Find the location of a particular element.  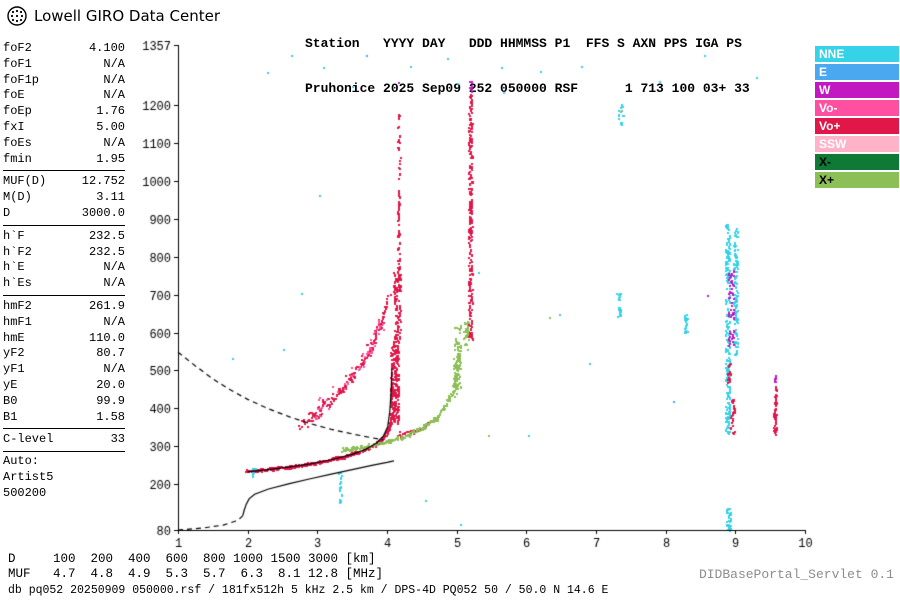

param-d: D 3000.0 is located at coordinates (64, 214).